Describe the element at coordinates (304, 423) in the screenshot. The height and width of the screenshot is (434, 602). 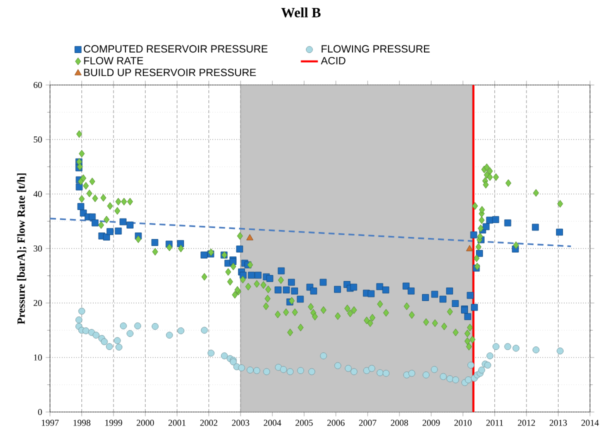
I see `x-tick-label: 2005` at that location.